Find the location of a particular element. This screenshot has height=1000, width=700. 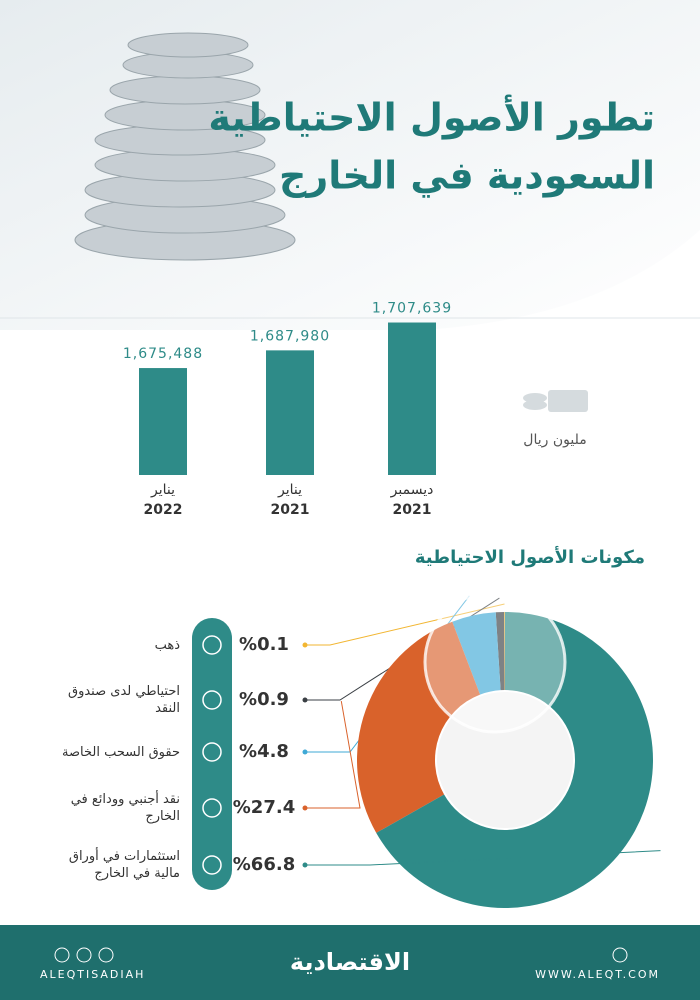

value-label: 1,675,488 is located at coordinates (163, 354).